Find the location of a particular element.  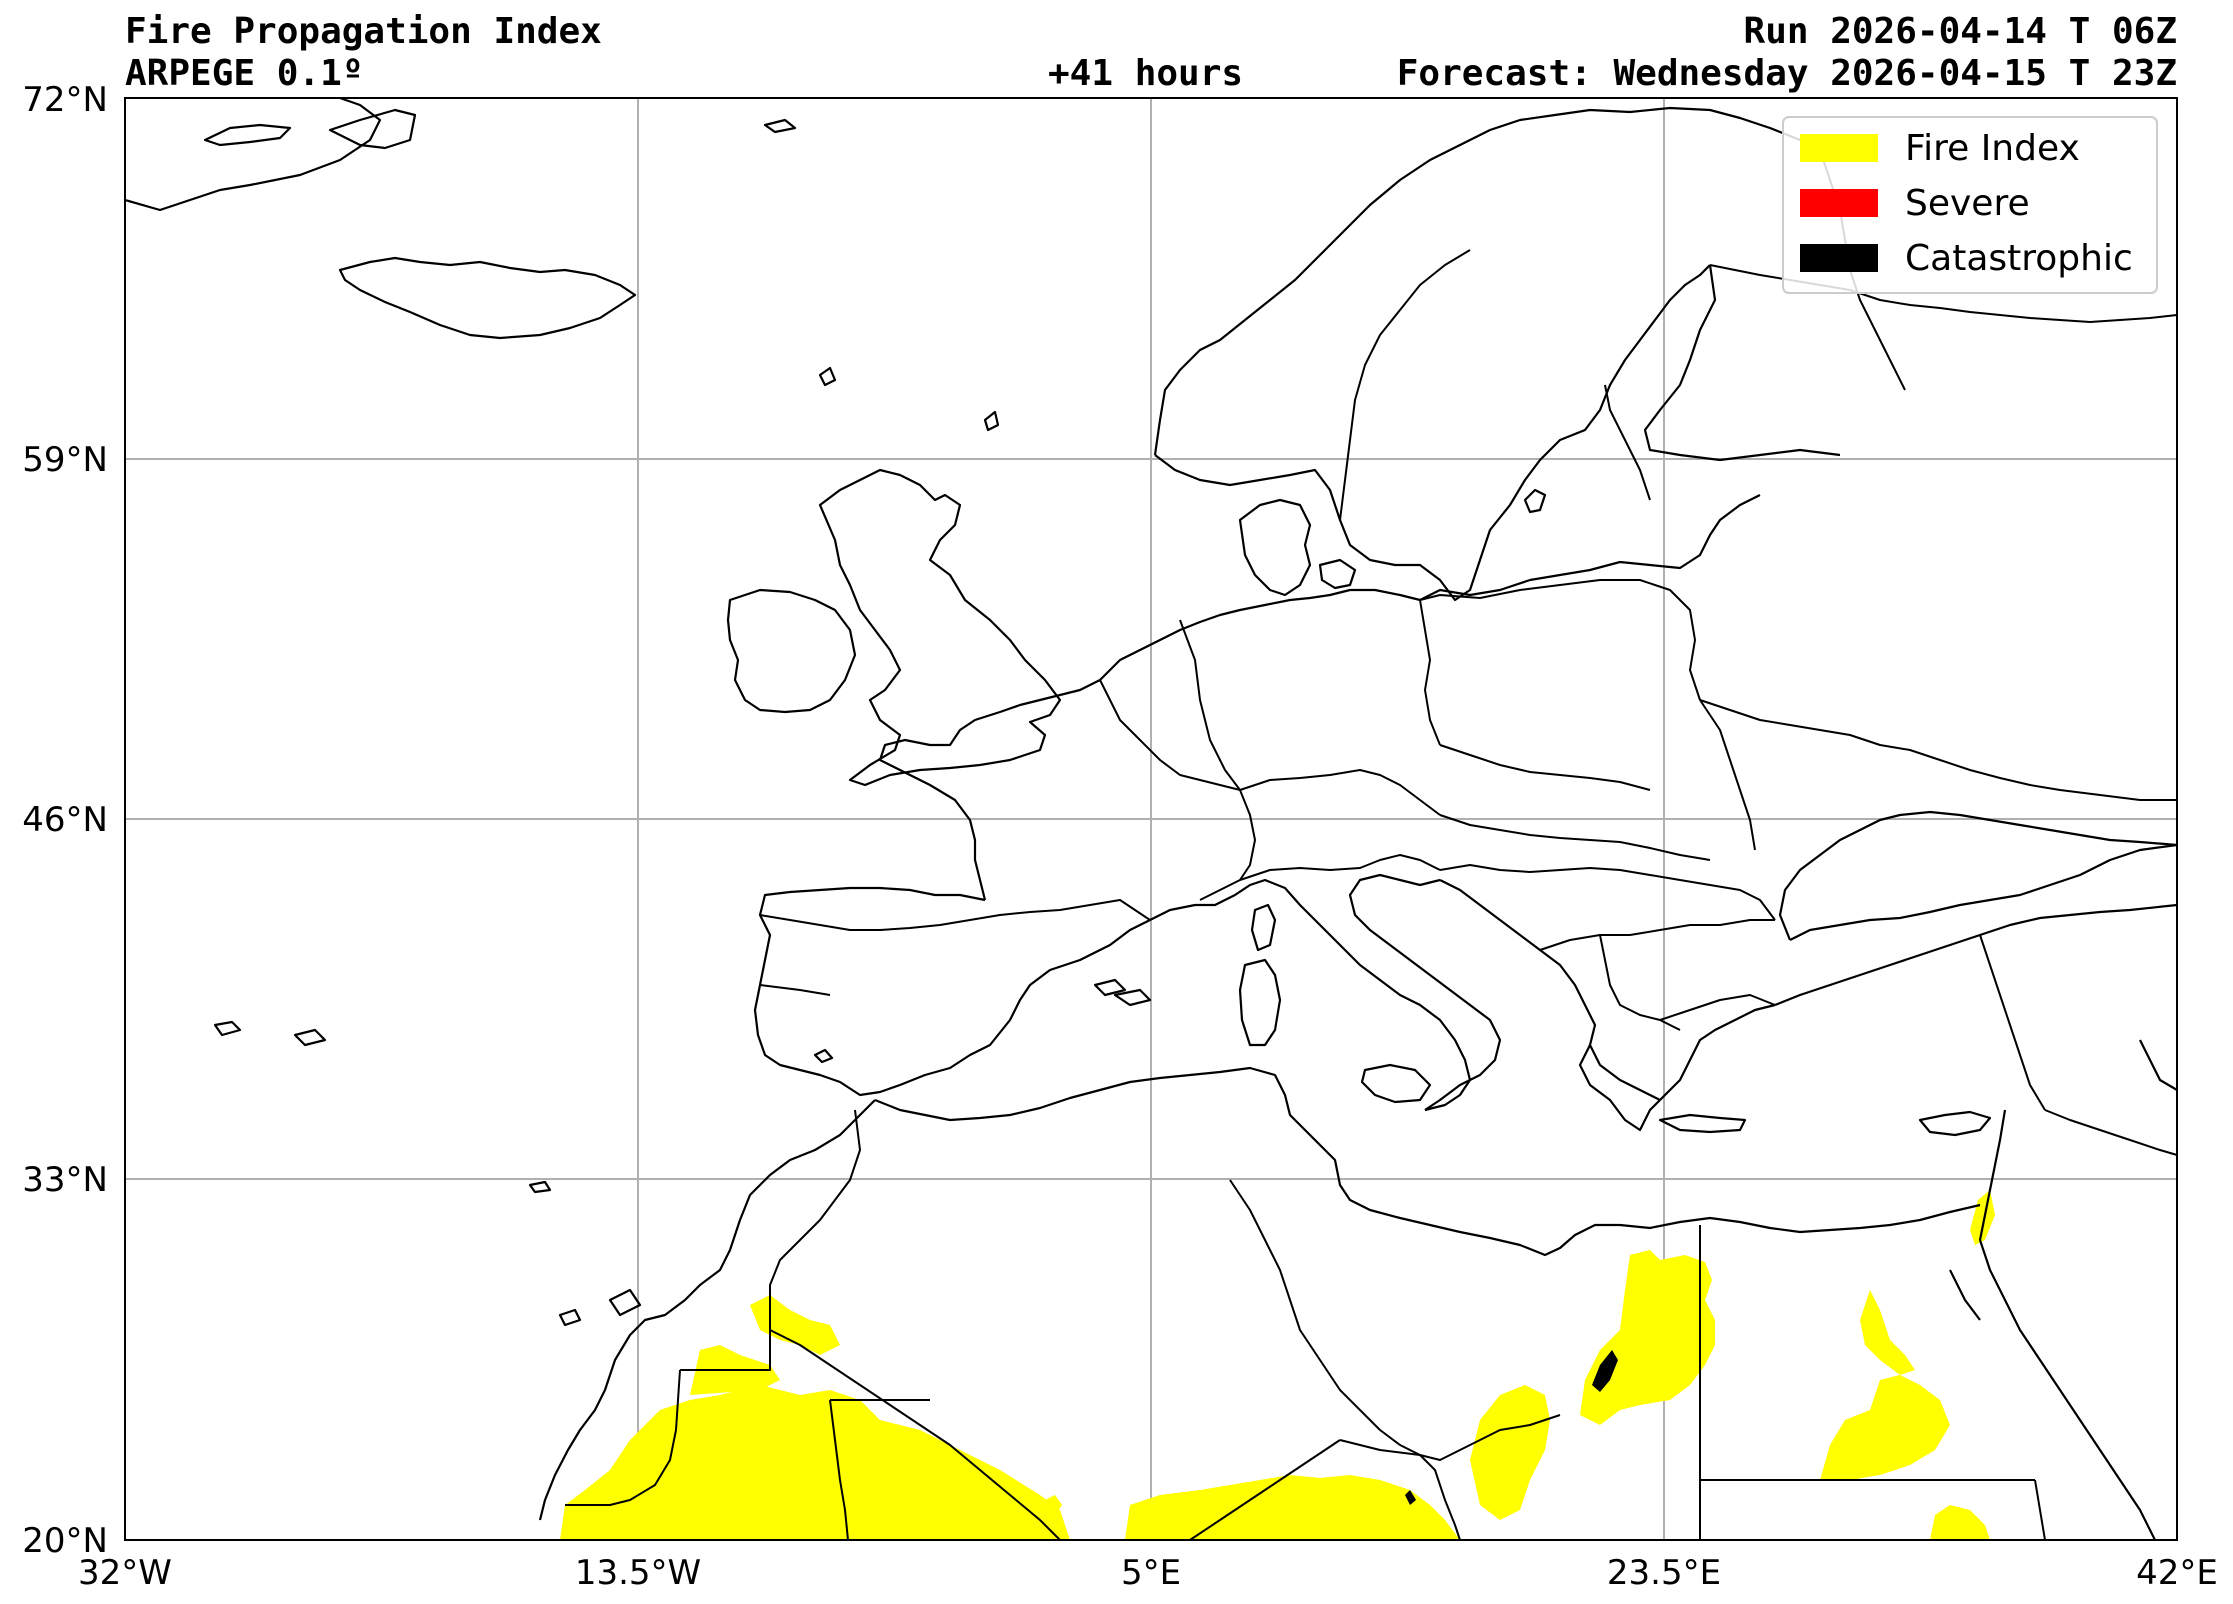

lat-tick-46: 46°N is located at coordinates (65, 820).